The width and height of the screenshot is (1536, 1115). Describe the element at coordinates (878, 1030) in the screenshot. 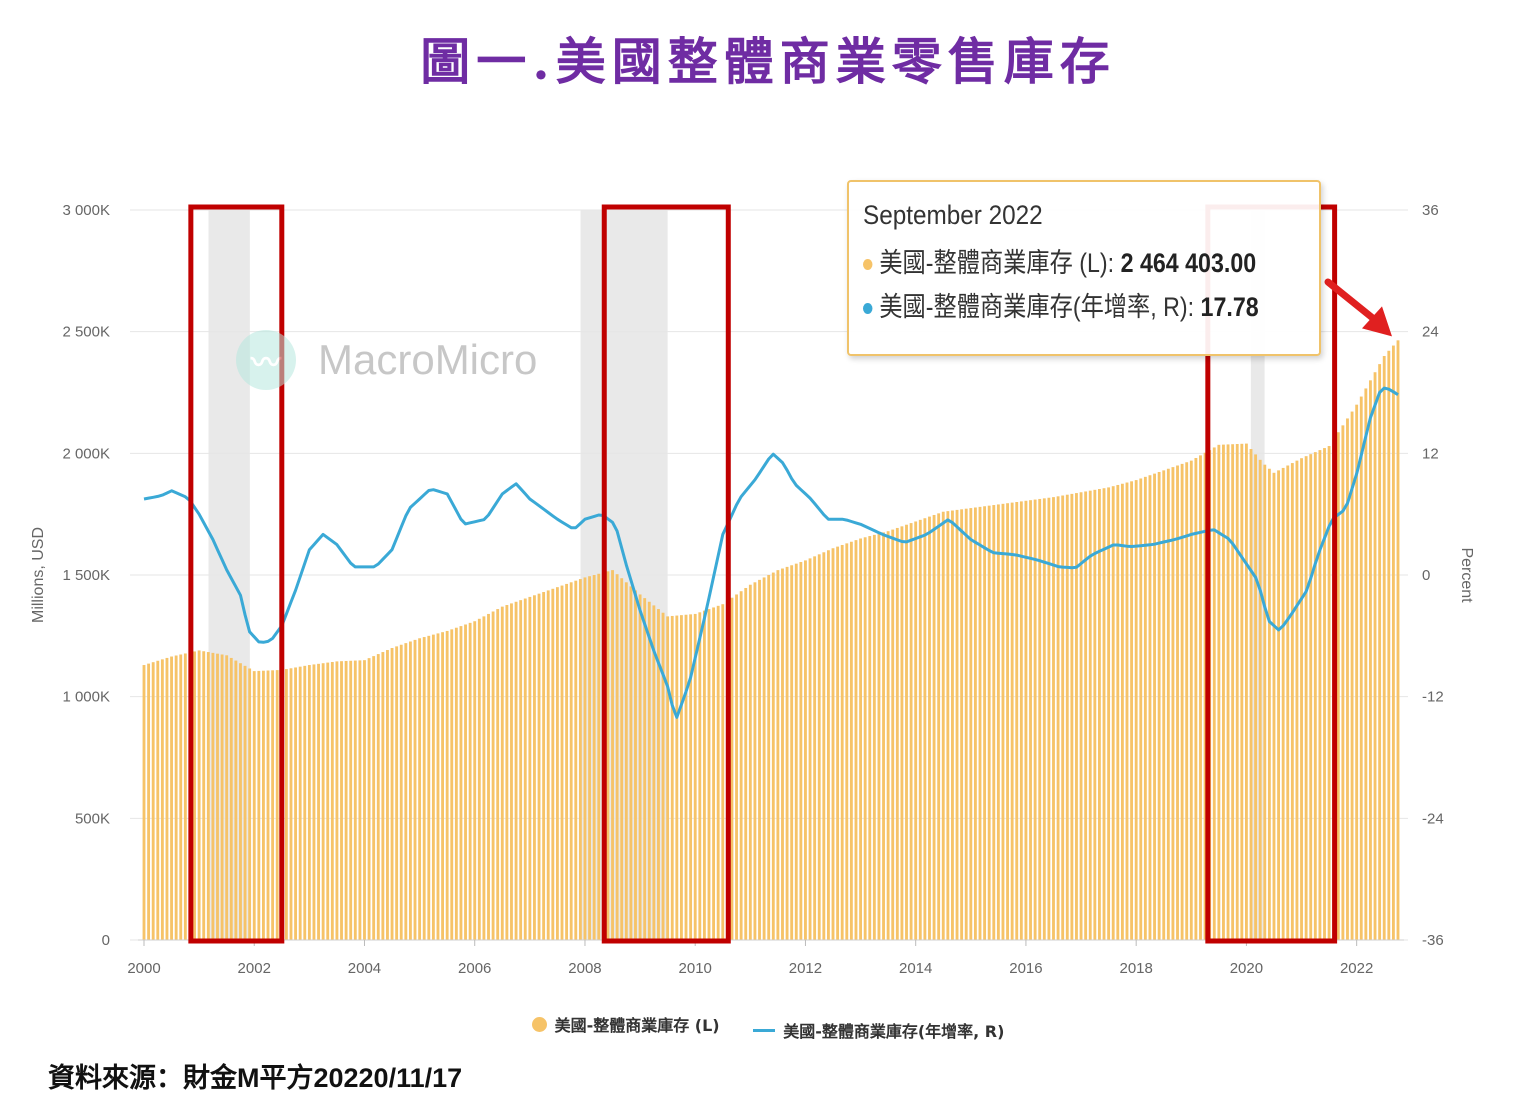

I see `legend-item-yoy: 美國-整體商業庫存(年增率, R)` at that location.